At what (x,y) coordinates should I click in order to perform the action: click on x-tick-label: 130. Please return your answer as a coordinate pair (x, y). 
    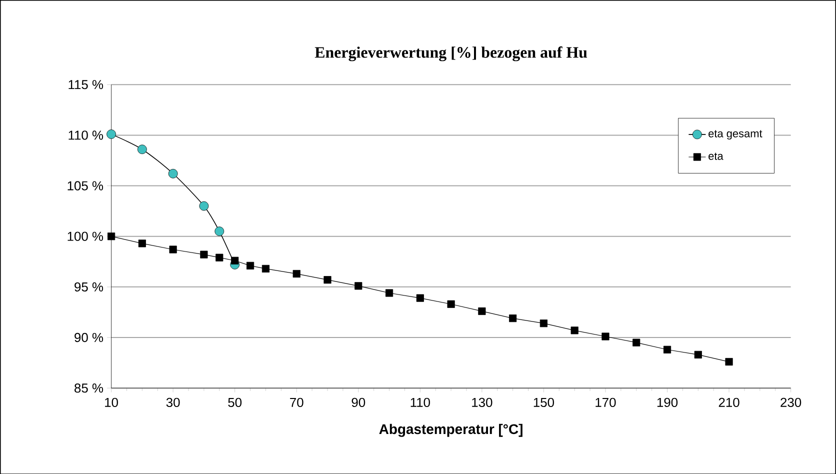
    Looking at the image, I should click on (482, 402).